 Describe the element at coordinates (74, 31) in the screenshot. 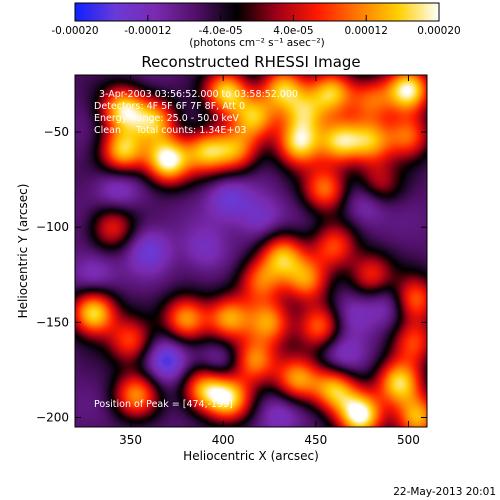

I see `colorbar-tick-label: -0.00020` at that location.